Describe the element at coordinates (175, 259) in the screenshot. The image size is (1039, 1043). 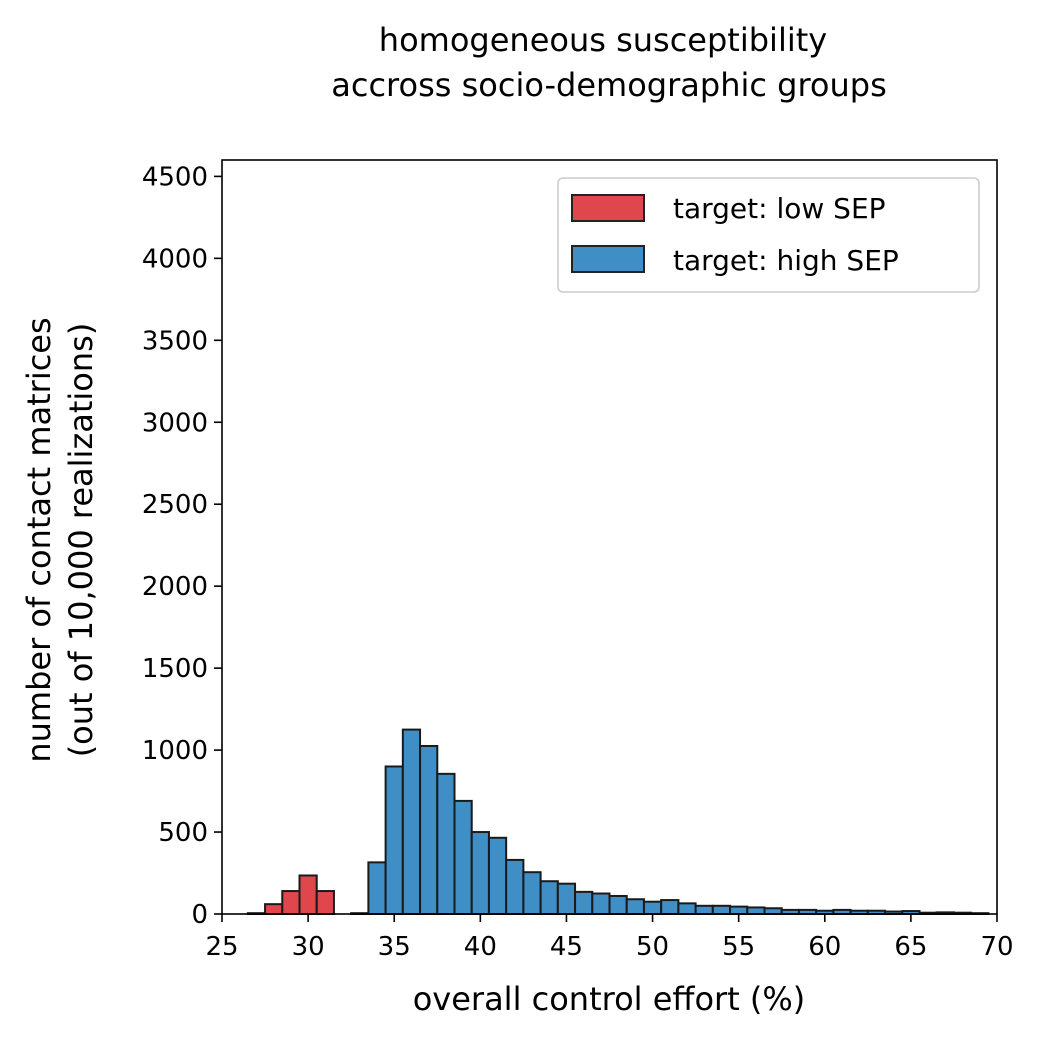
I see `y-tick-label: 4000` at that location.